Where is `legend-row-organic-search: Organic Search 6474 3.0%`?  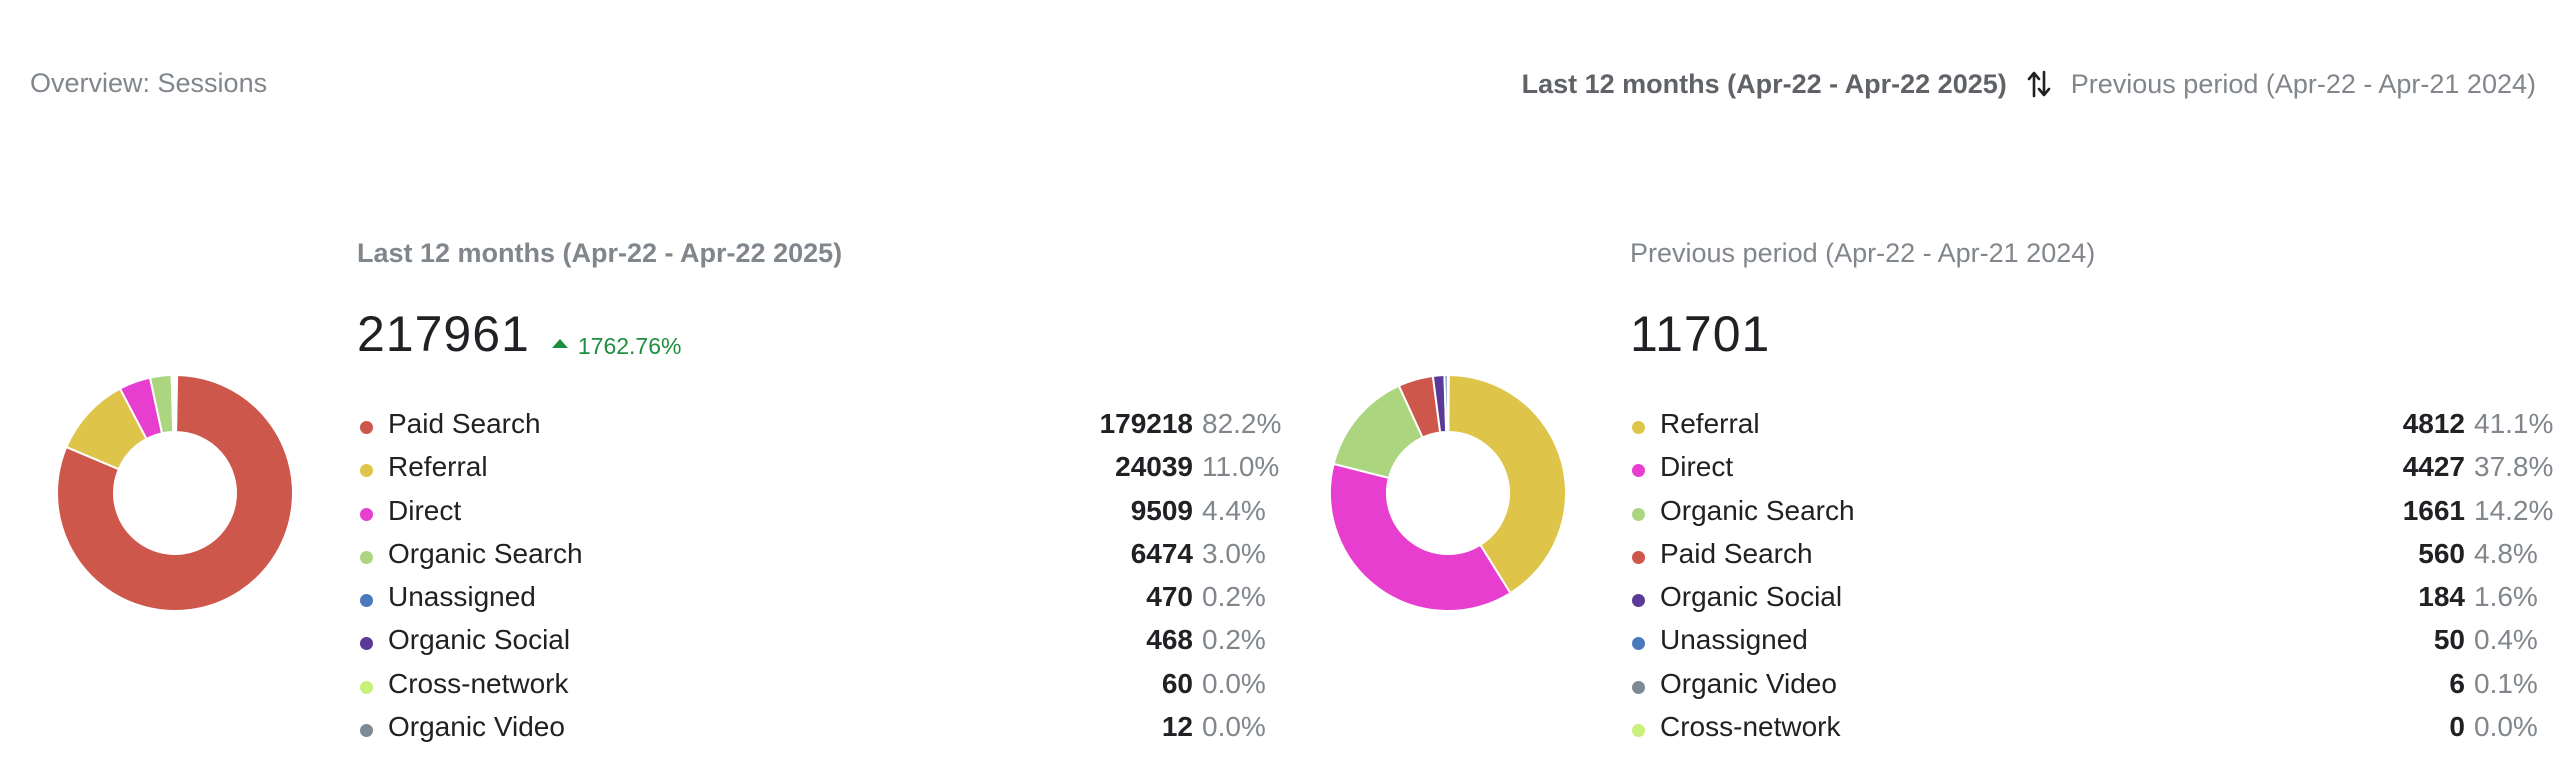 legend-row-organic-search: Organic Search 6474 3.0% is located at coordinates (813, 559).